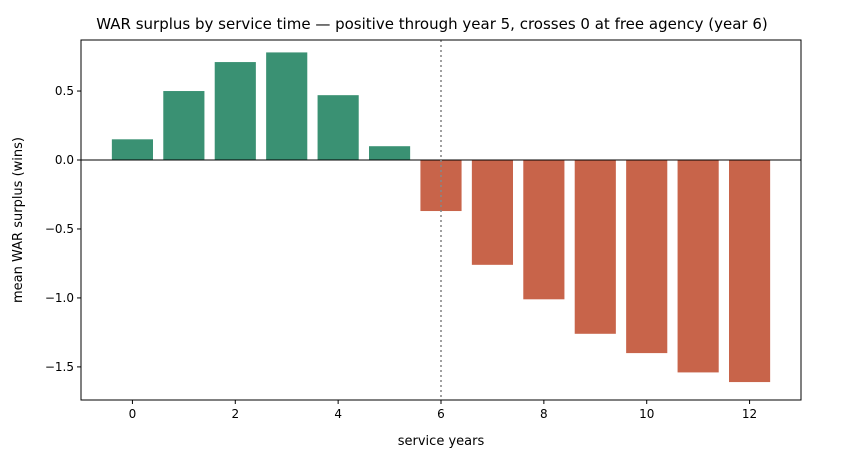 Image resolution: width=863 pixels, height=459 pixels. I want to click on x-axis-ticks: 0 2 4 6 8 10 12, so click(443, 410).